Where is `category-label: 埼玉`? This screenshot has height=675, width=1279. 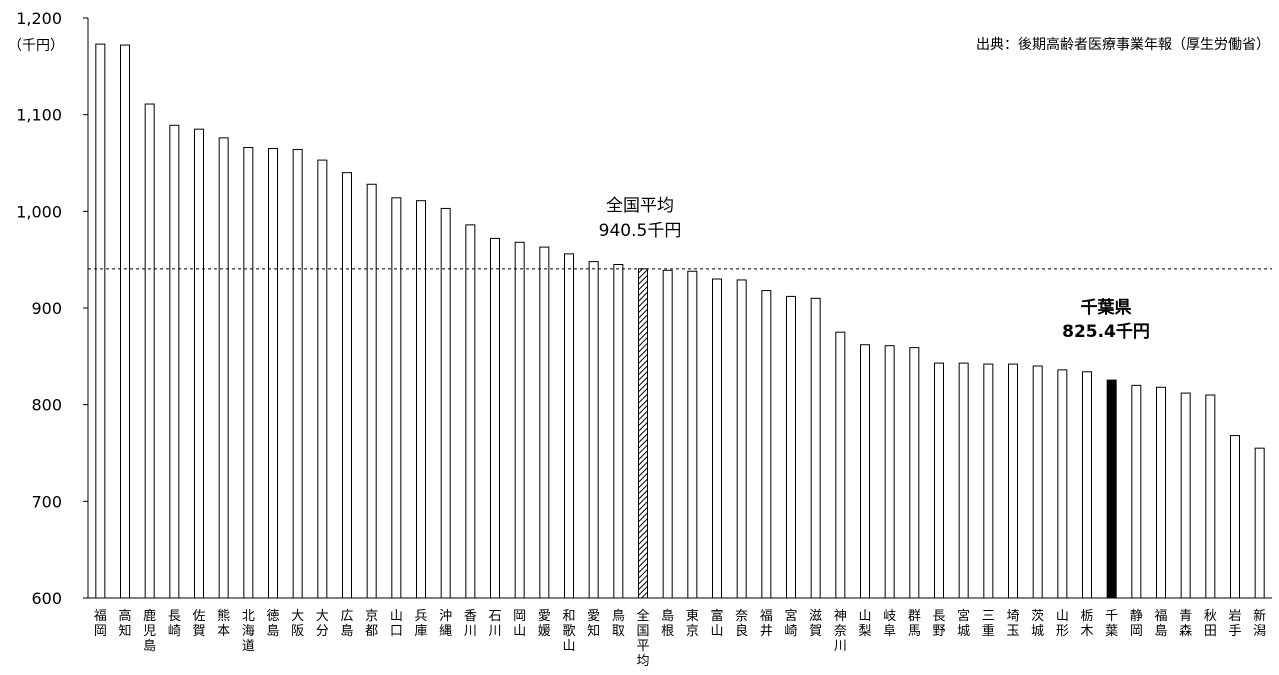 category-label: 埼玉 is located at coordinates (1012, 624).